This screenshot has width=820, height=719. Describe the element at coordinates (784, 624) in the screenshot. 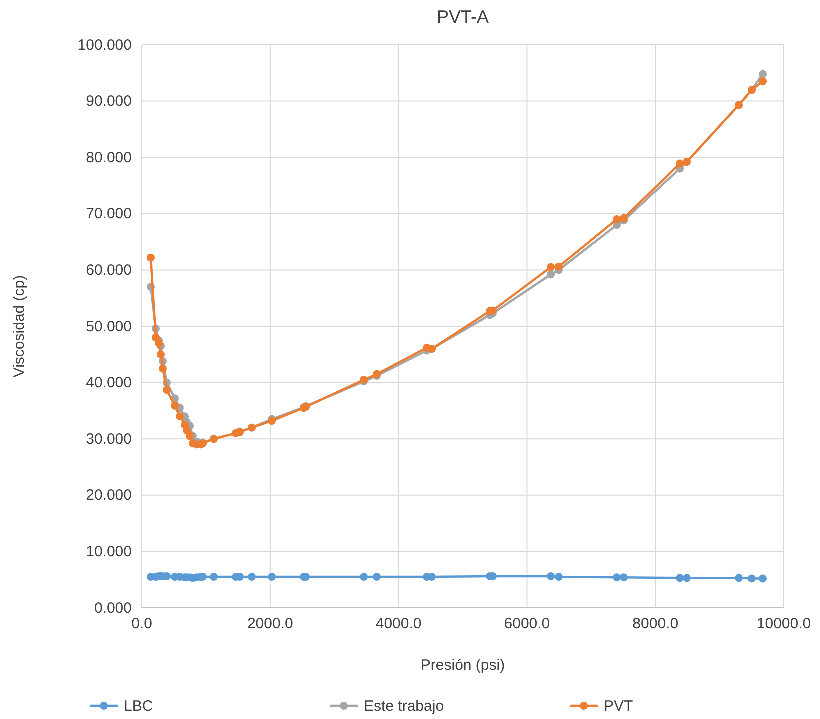

I see `x-tick-label: 10000.0` at that location.